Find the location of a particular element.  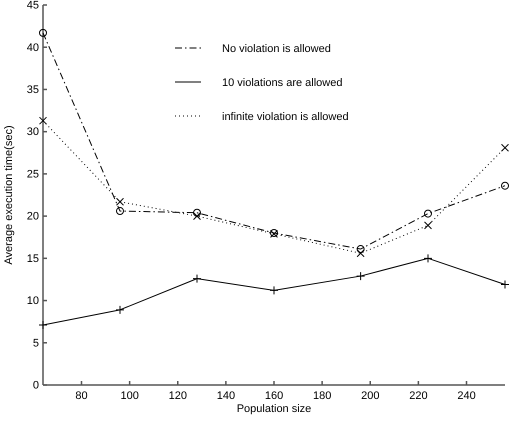

y-tick-label: 20 is located at coordinates (32, 216).